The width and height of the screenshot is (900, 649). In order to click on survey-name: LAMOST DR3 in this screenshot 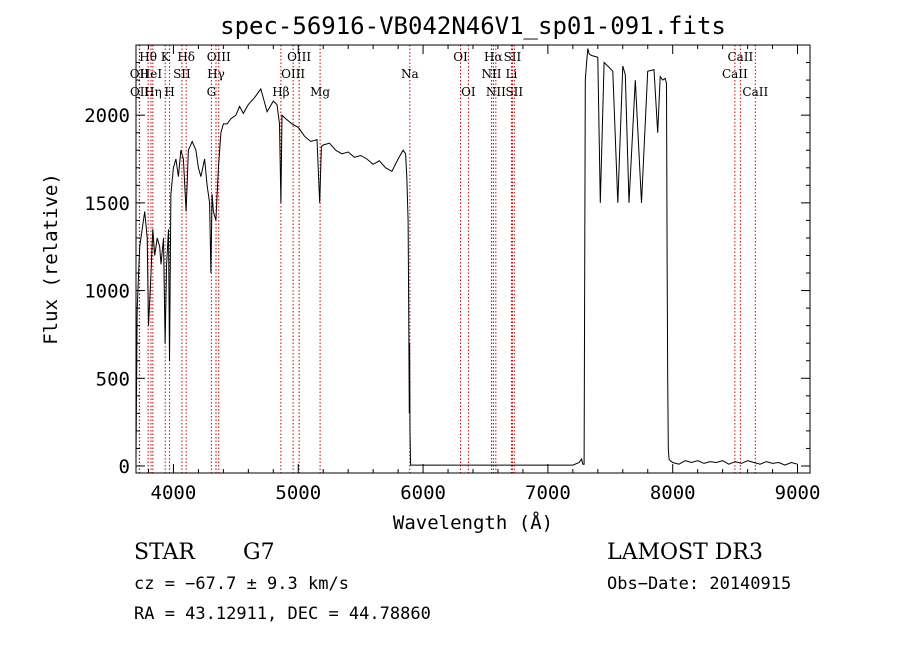, I will do `click(685, 552)`.